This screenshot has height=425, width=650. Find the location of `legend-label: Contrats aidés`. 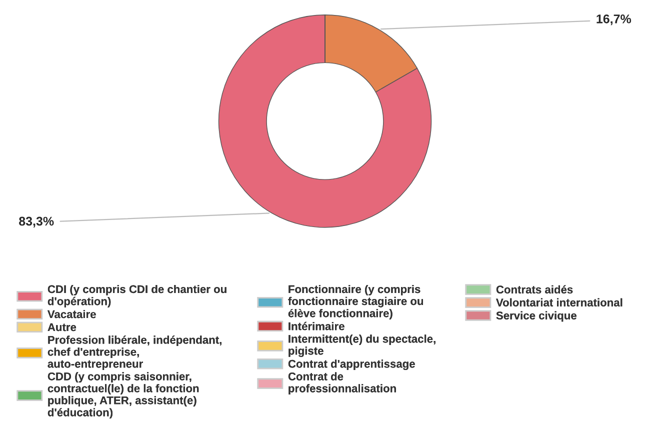

legend-label: Contrats aidés is located at coordinates (534, 289).